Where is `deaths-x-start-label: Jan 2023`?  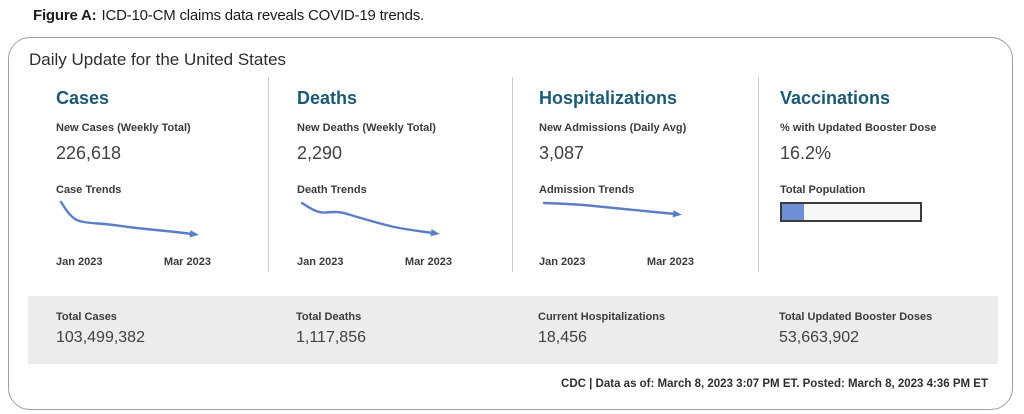 deaths-x-start-label: Jan 2023 is located at coordinates (320, 261).